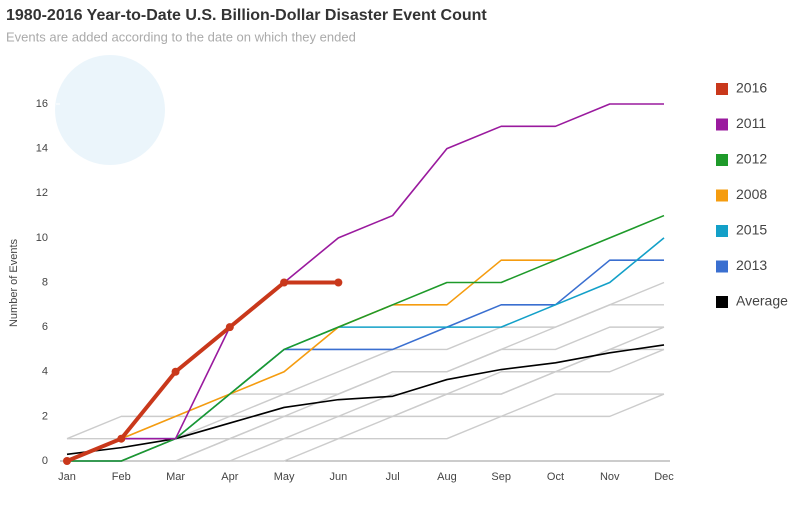 This screenshot has height=505, width=798. I want to click on x-tick-label: Jun, so click(338, 477).